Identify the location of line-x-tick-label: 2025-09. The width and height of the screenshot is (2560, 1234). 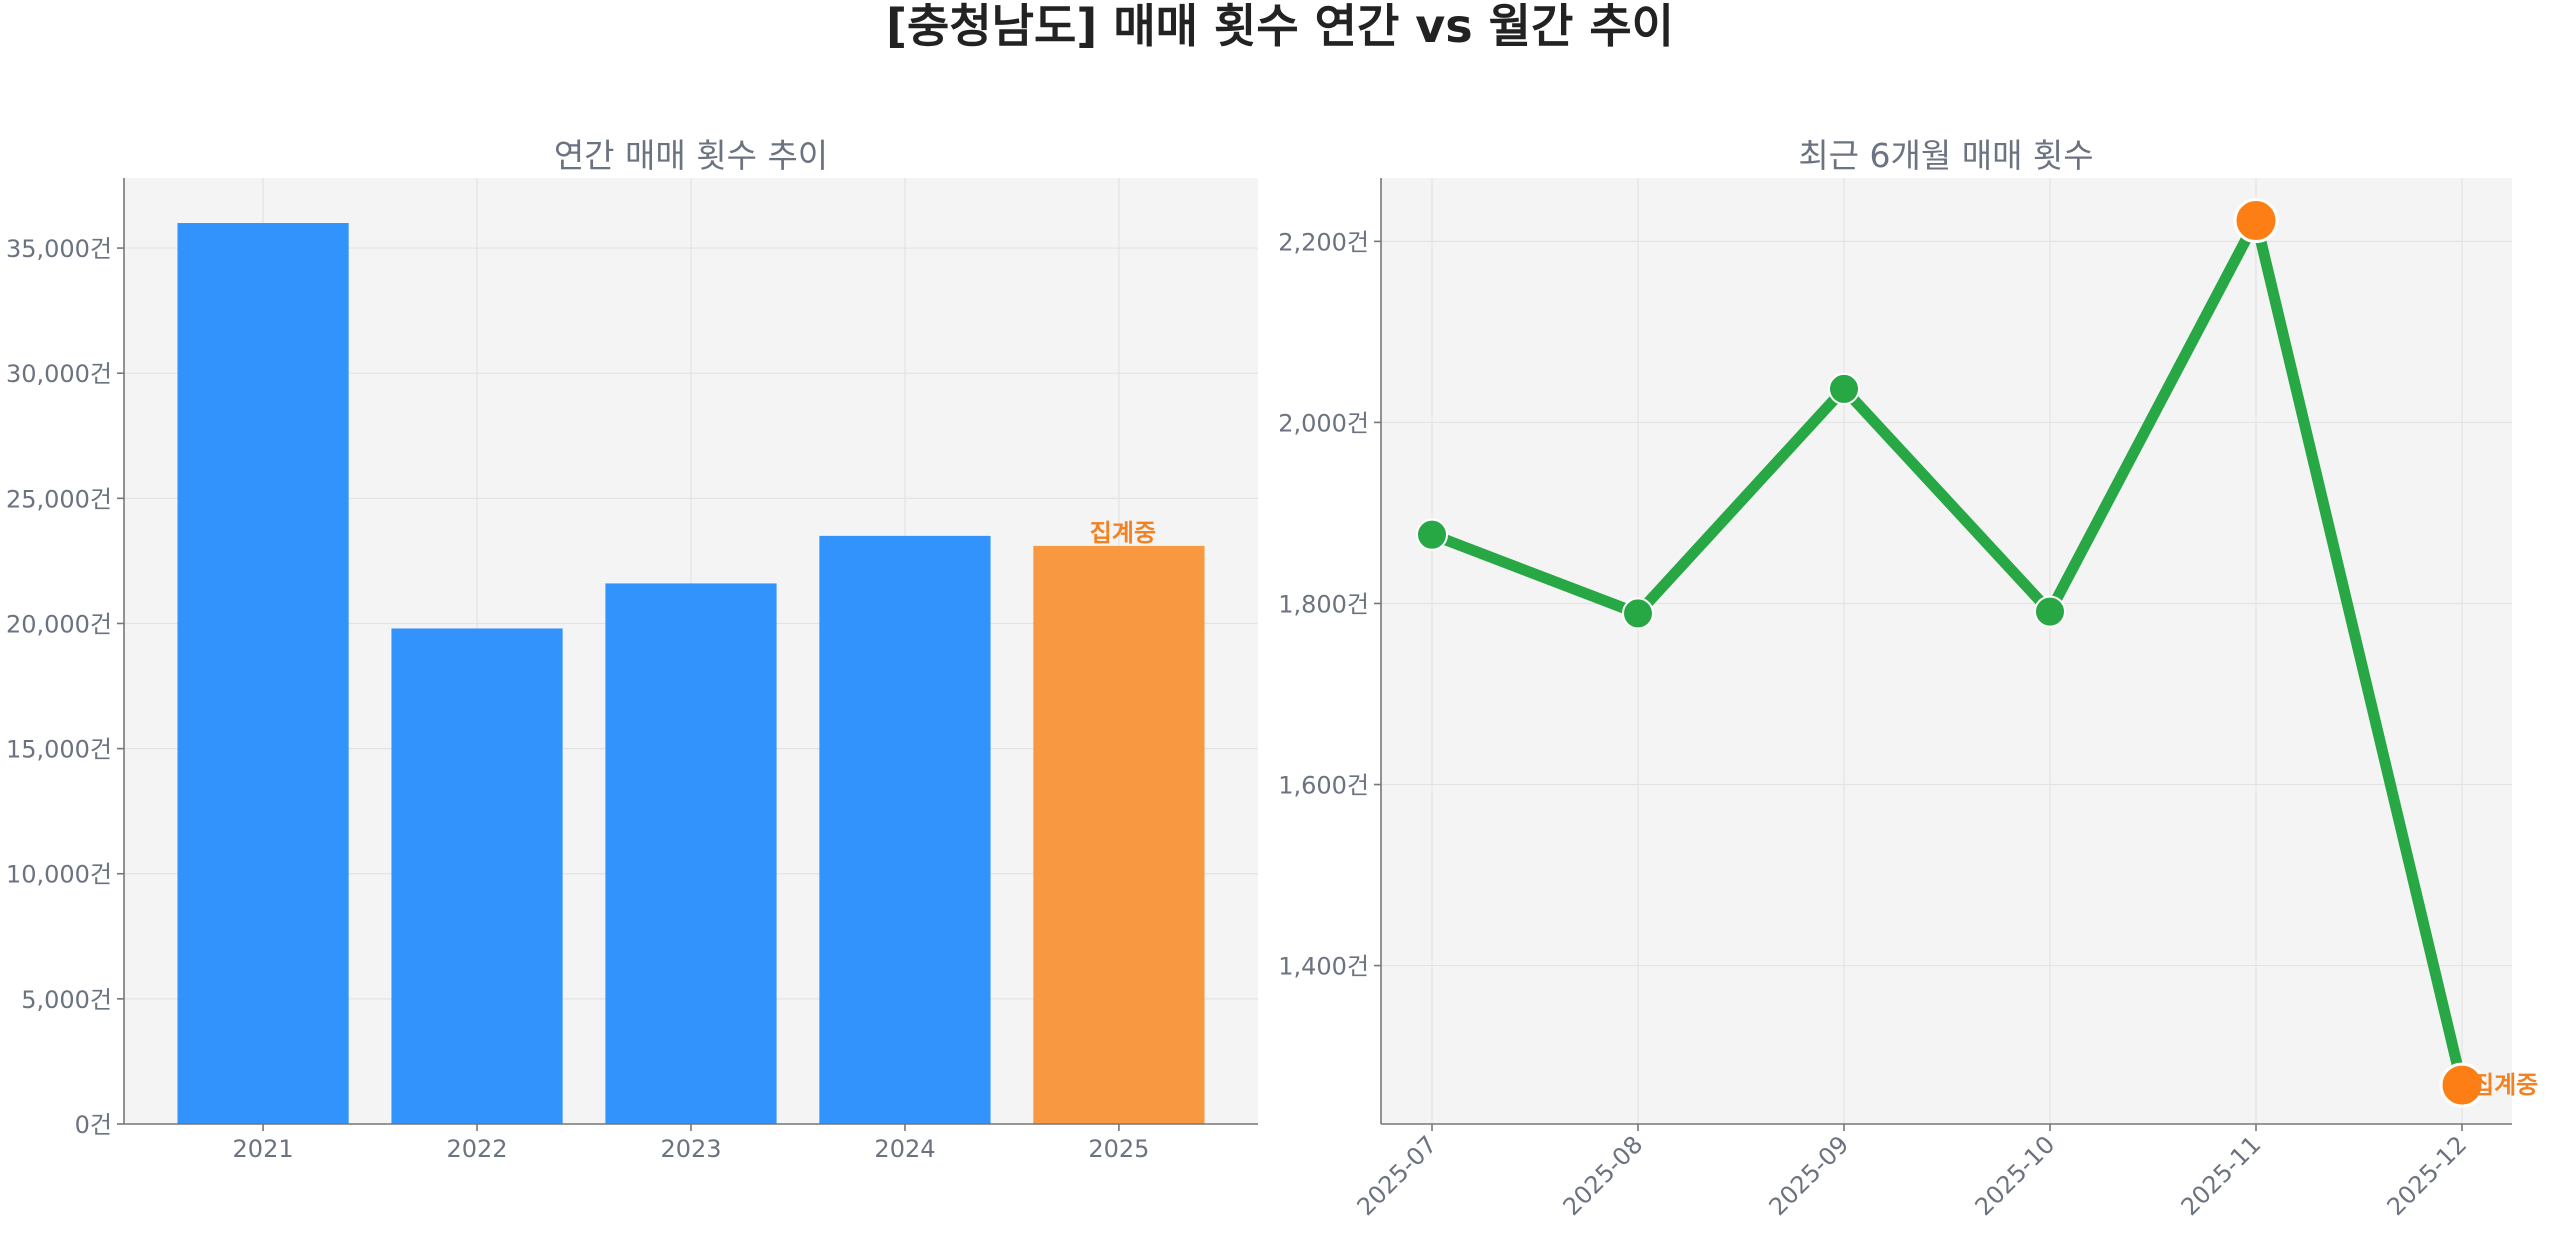
(1809, 1175).